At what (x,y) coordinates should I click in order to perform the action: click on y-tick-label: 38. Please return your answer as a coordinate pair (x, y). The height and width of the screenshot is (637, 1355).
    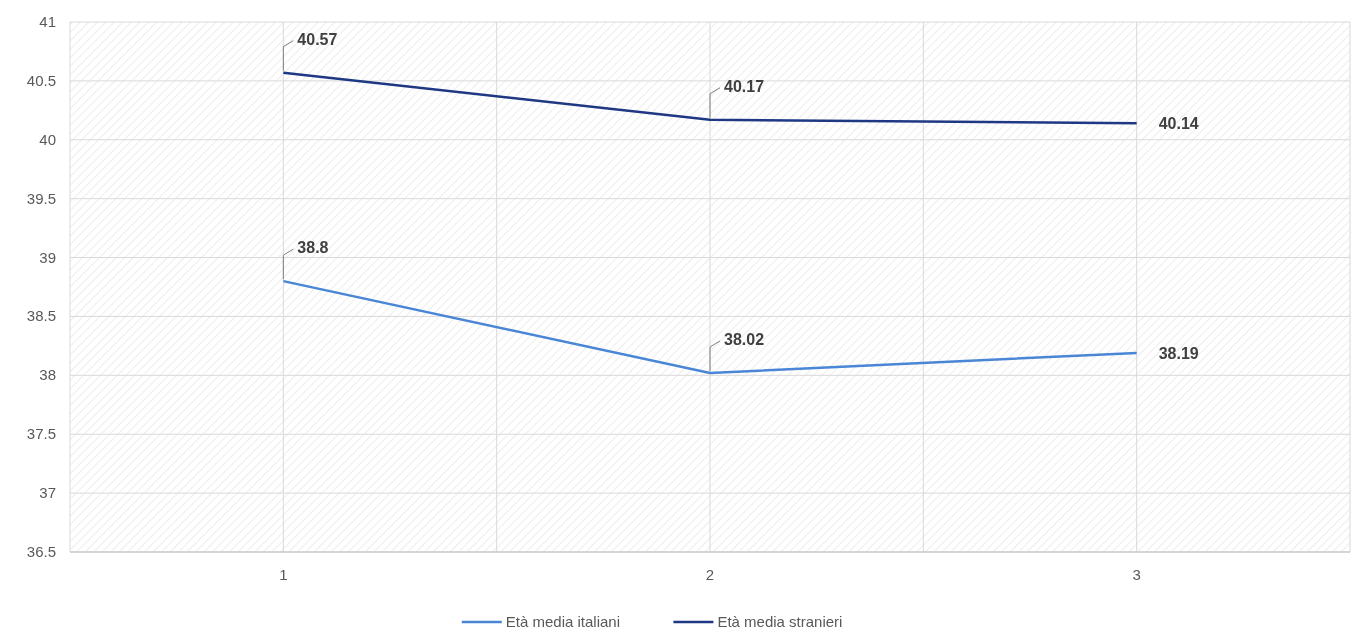
    Looking at the image, I should click on (47, 375).